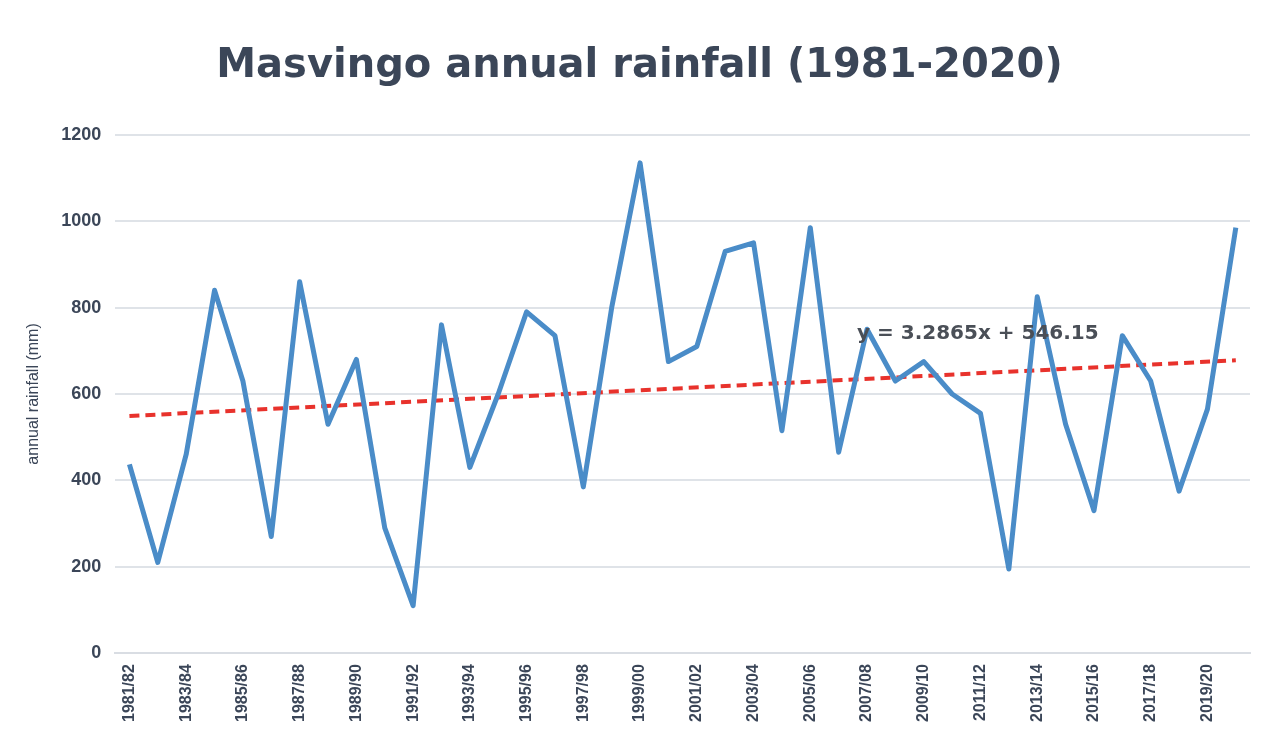  Describe the element at coordinates (355, 693) in the screenshot. I see `x-tick-label: 1989/90` at that location.